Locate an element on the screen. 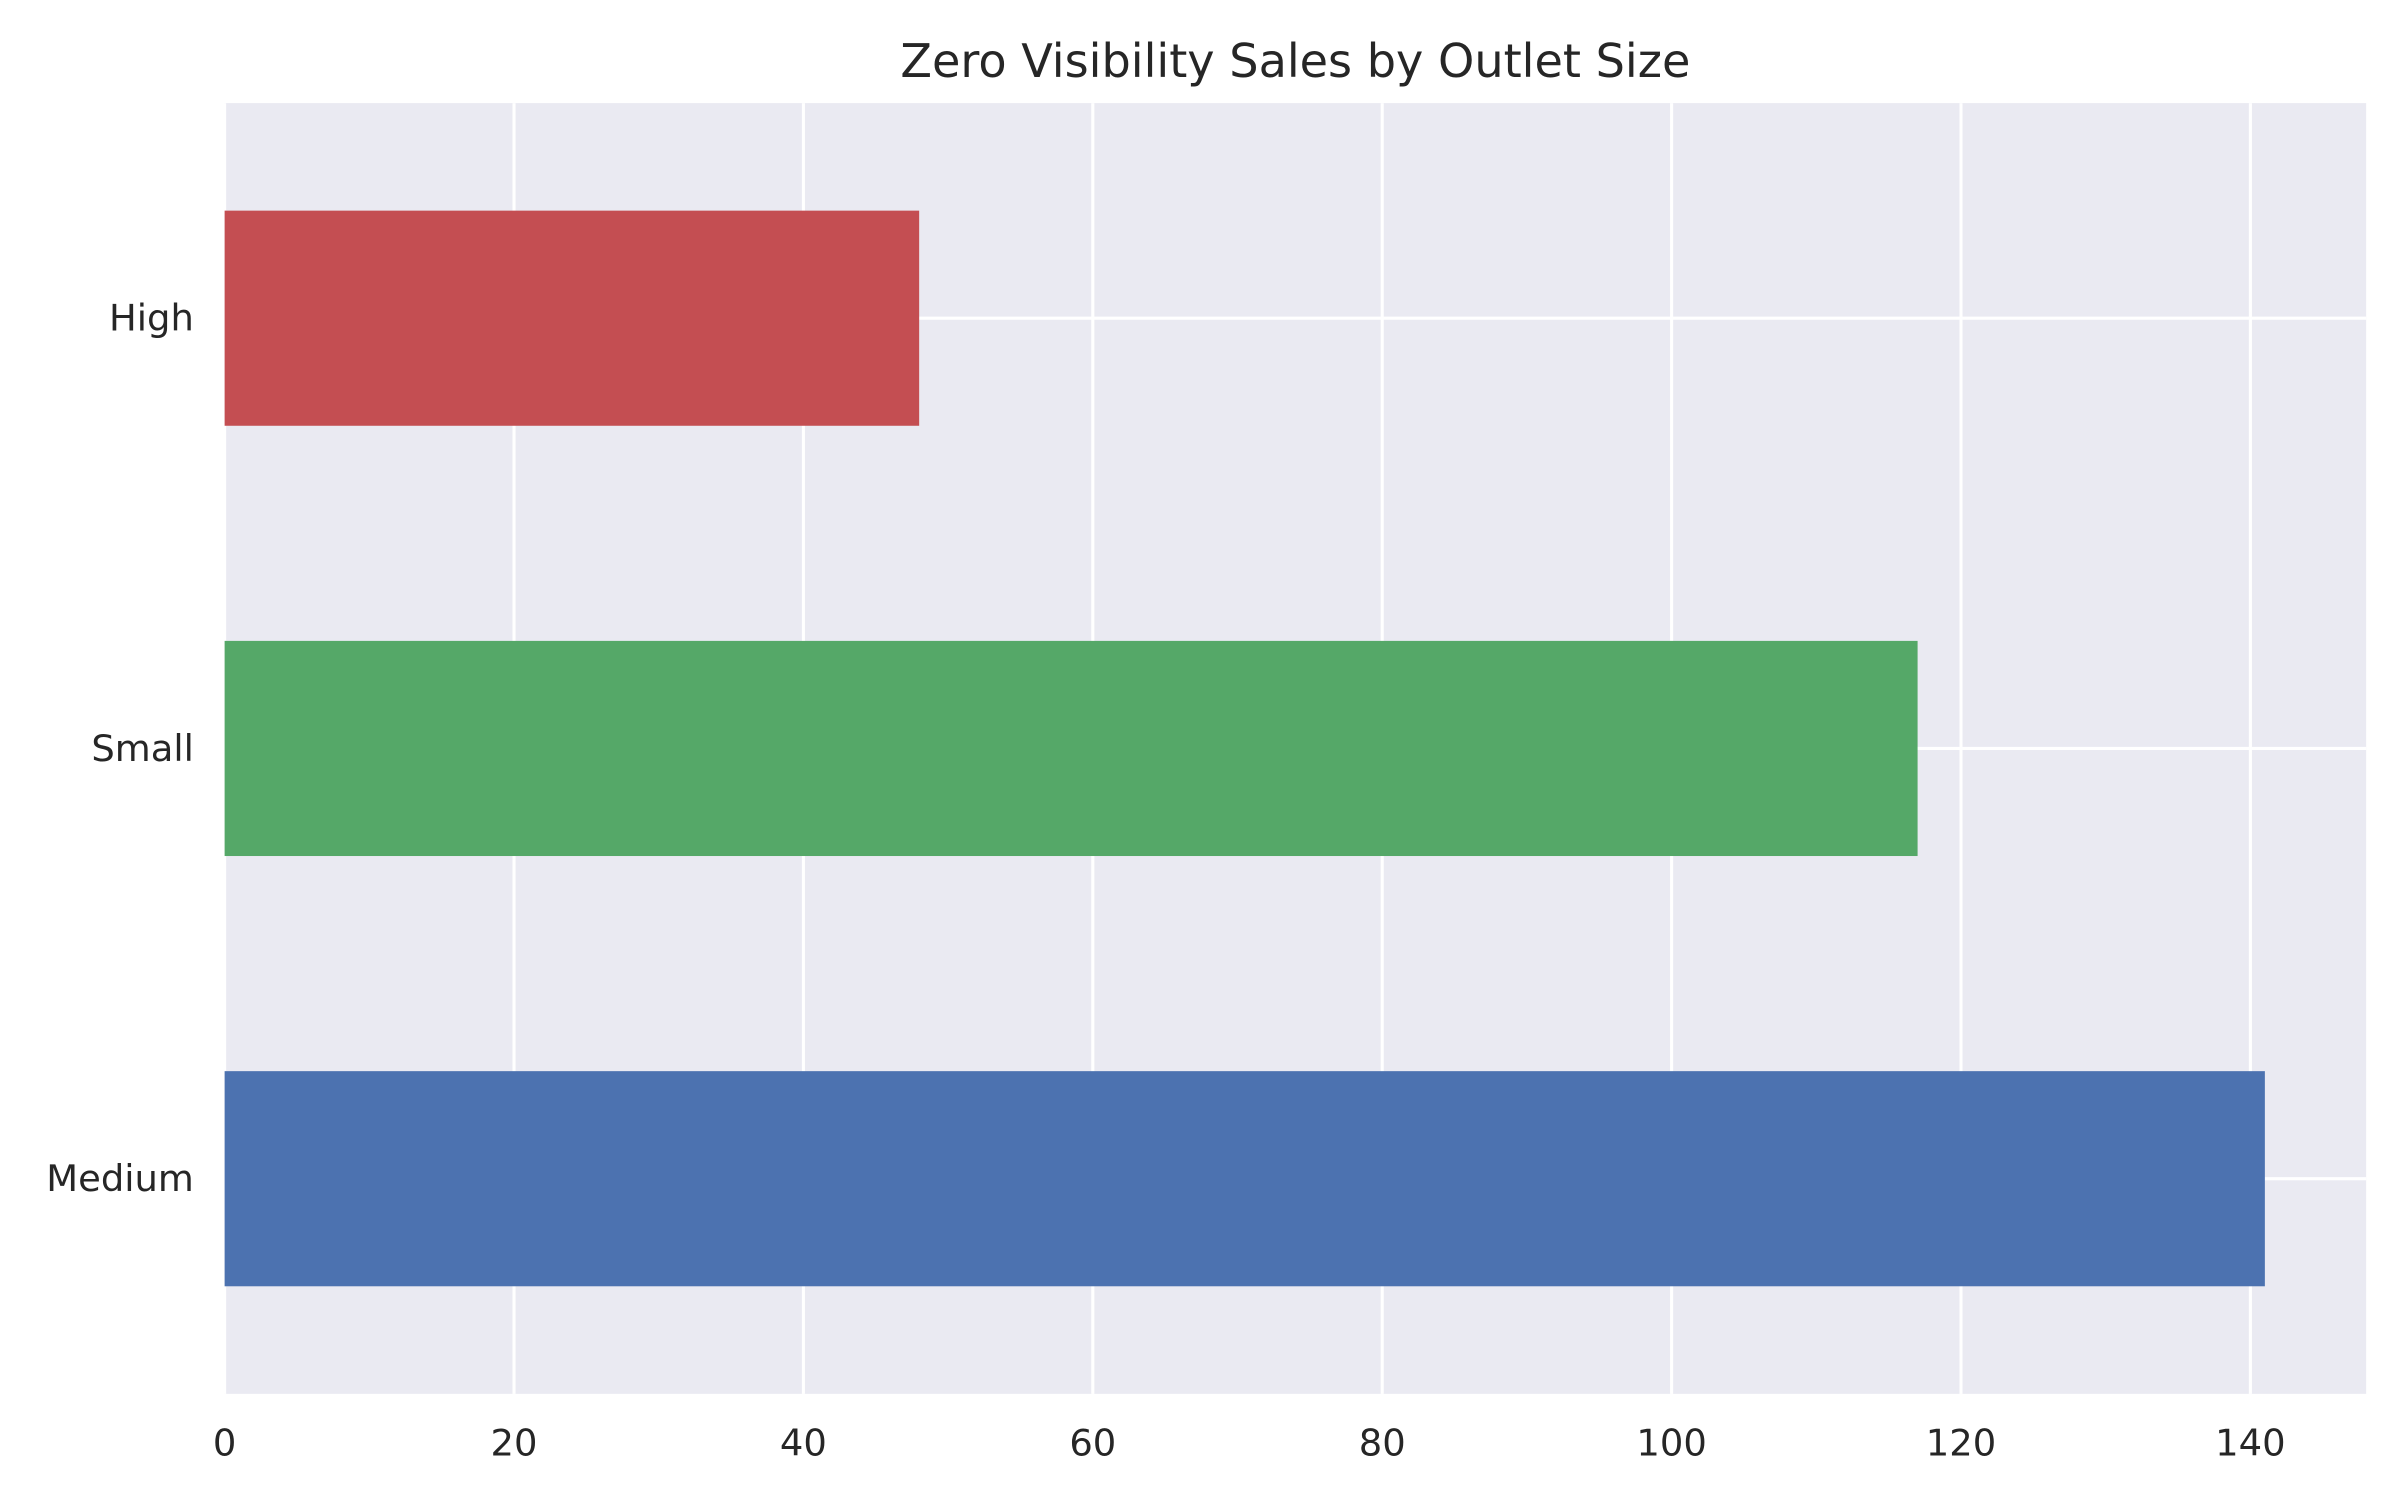 This screenshot has width=2400, height=1500. y-tick-label: Medium is located at coordinates (120, 1178).